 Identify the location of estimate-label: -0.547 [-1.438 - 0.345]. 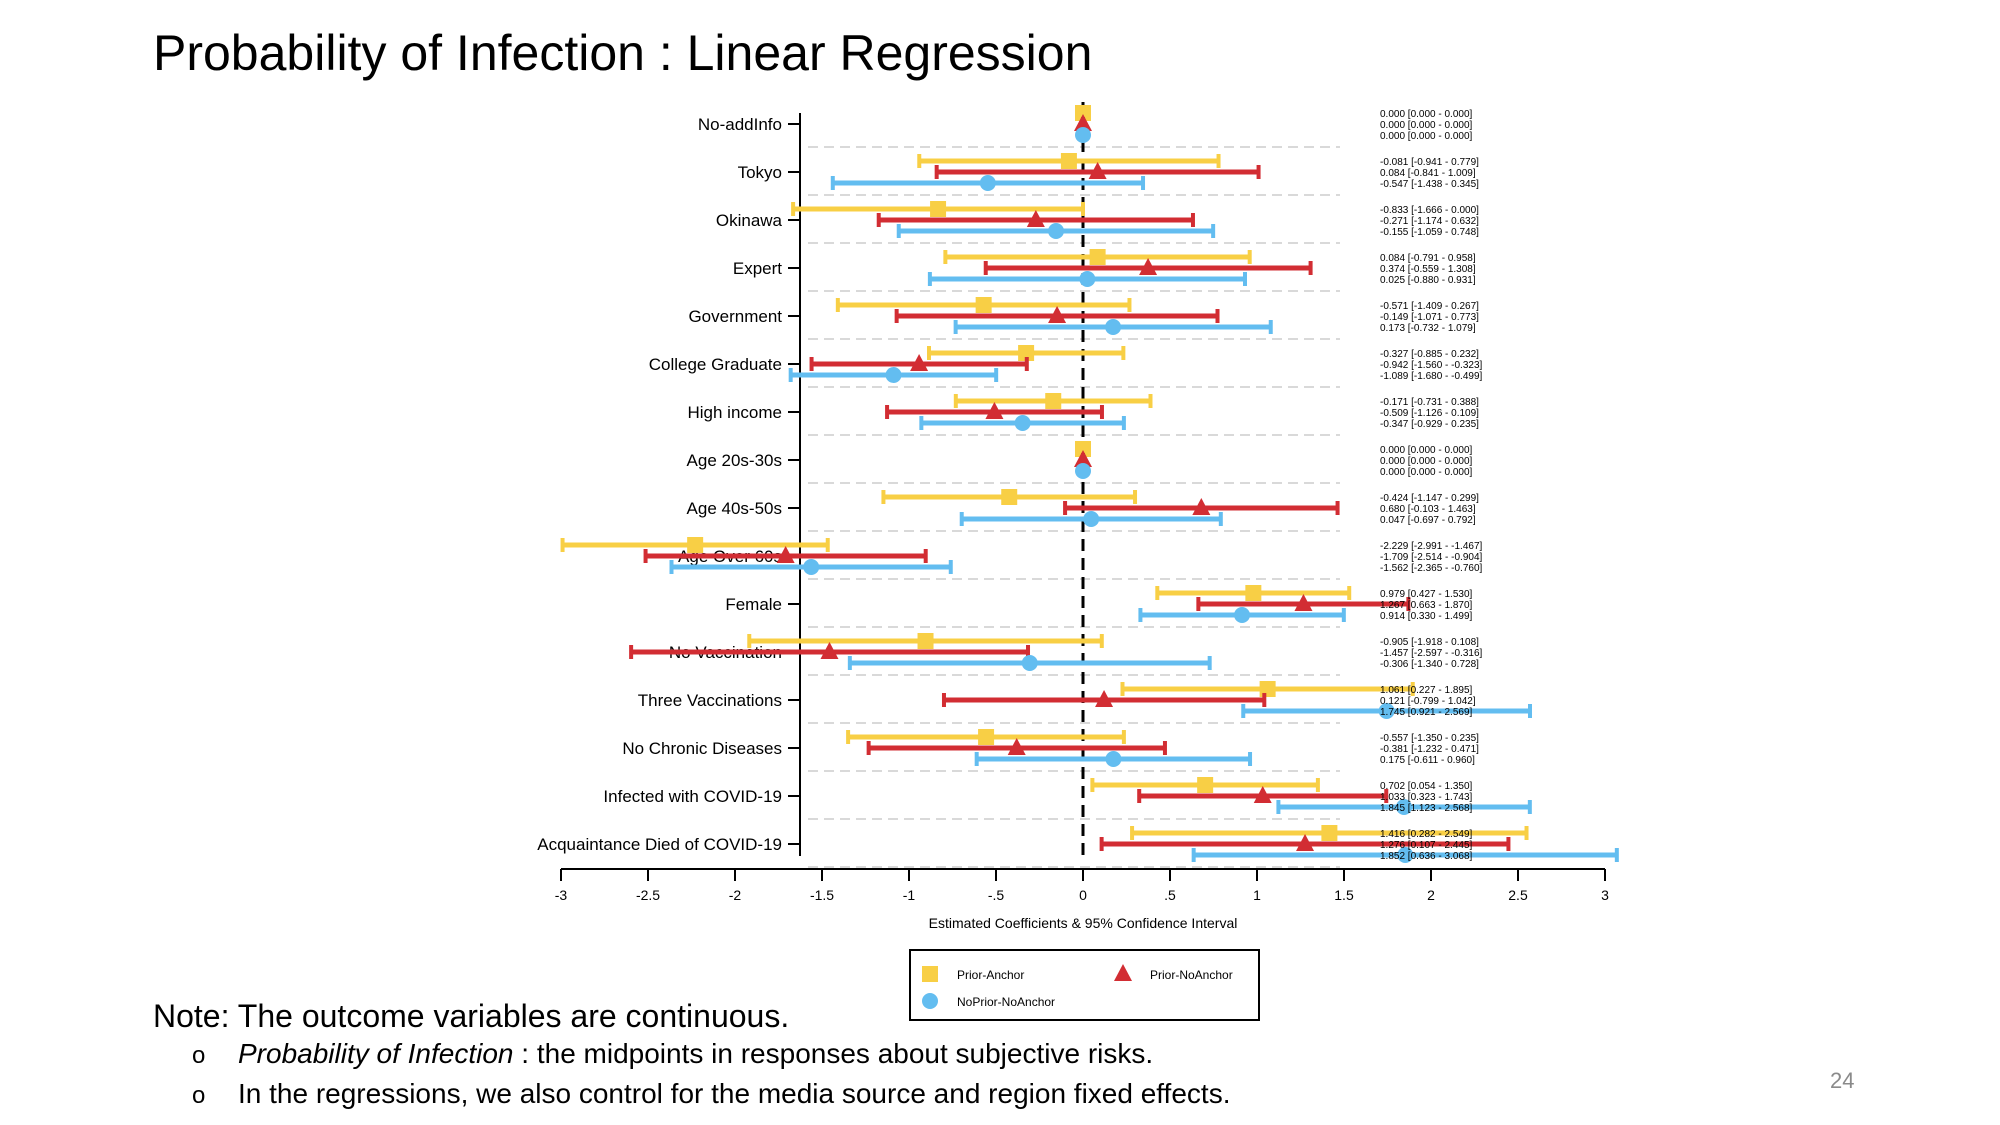
(1429, 184).